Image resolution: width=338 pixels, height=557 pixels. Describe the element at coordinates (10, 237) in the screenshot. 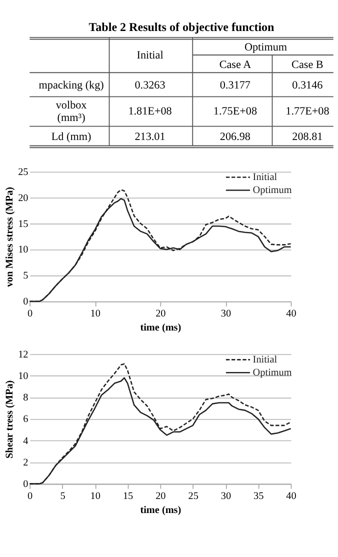

I see `y-axis-title: von Mises stress (MPa)` at that location.